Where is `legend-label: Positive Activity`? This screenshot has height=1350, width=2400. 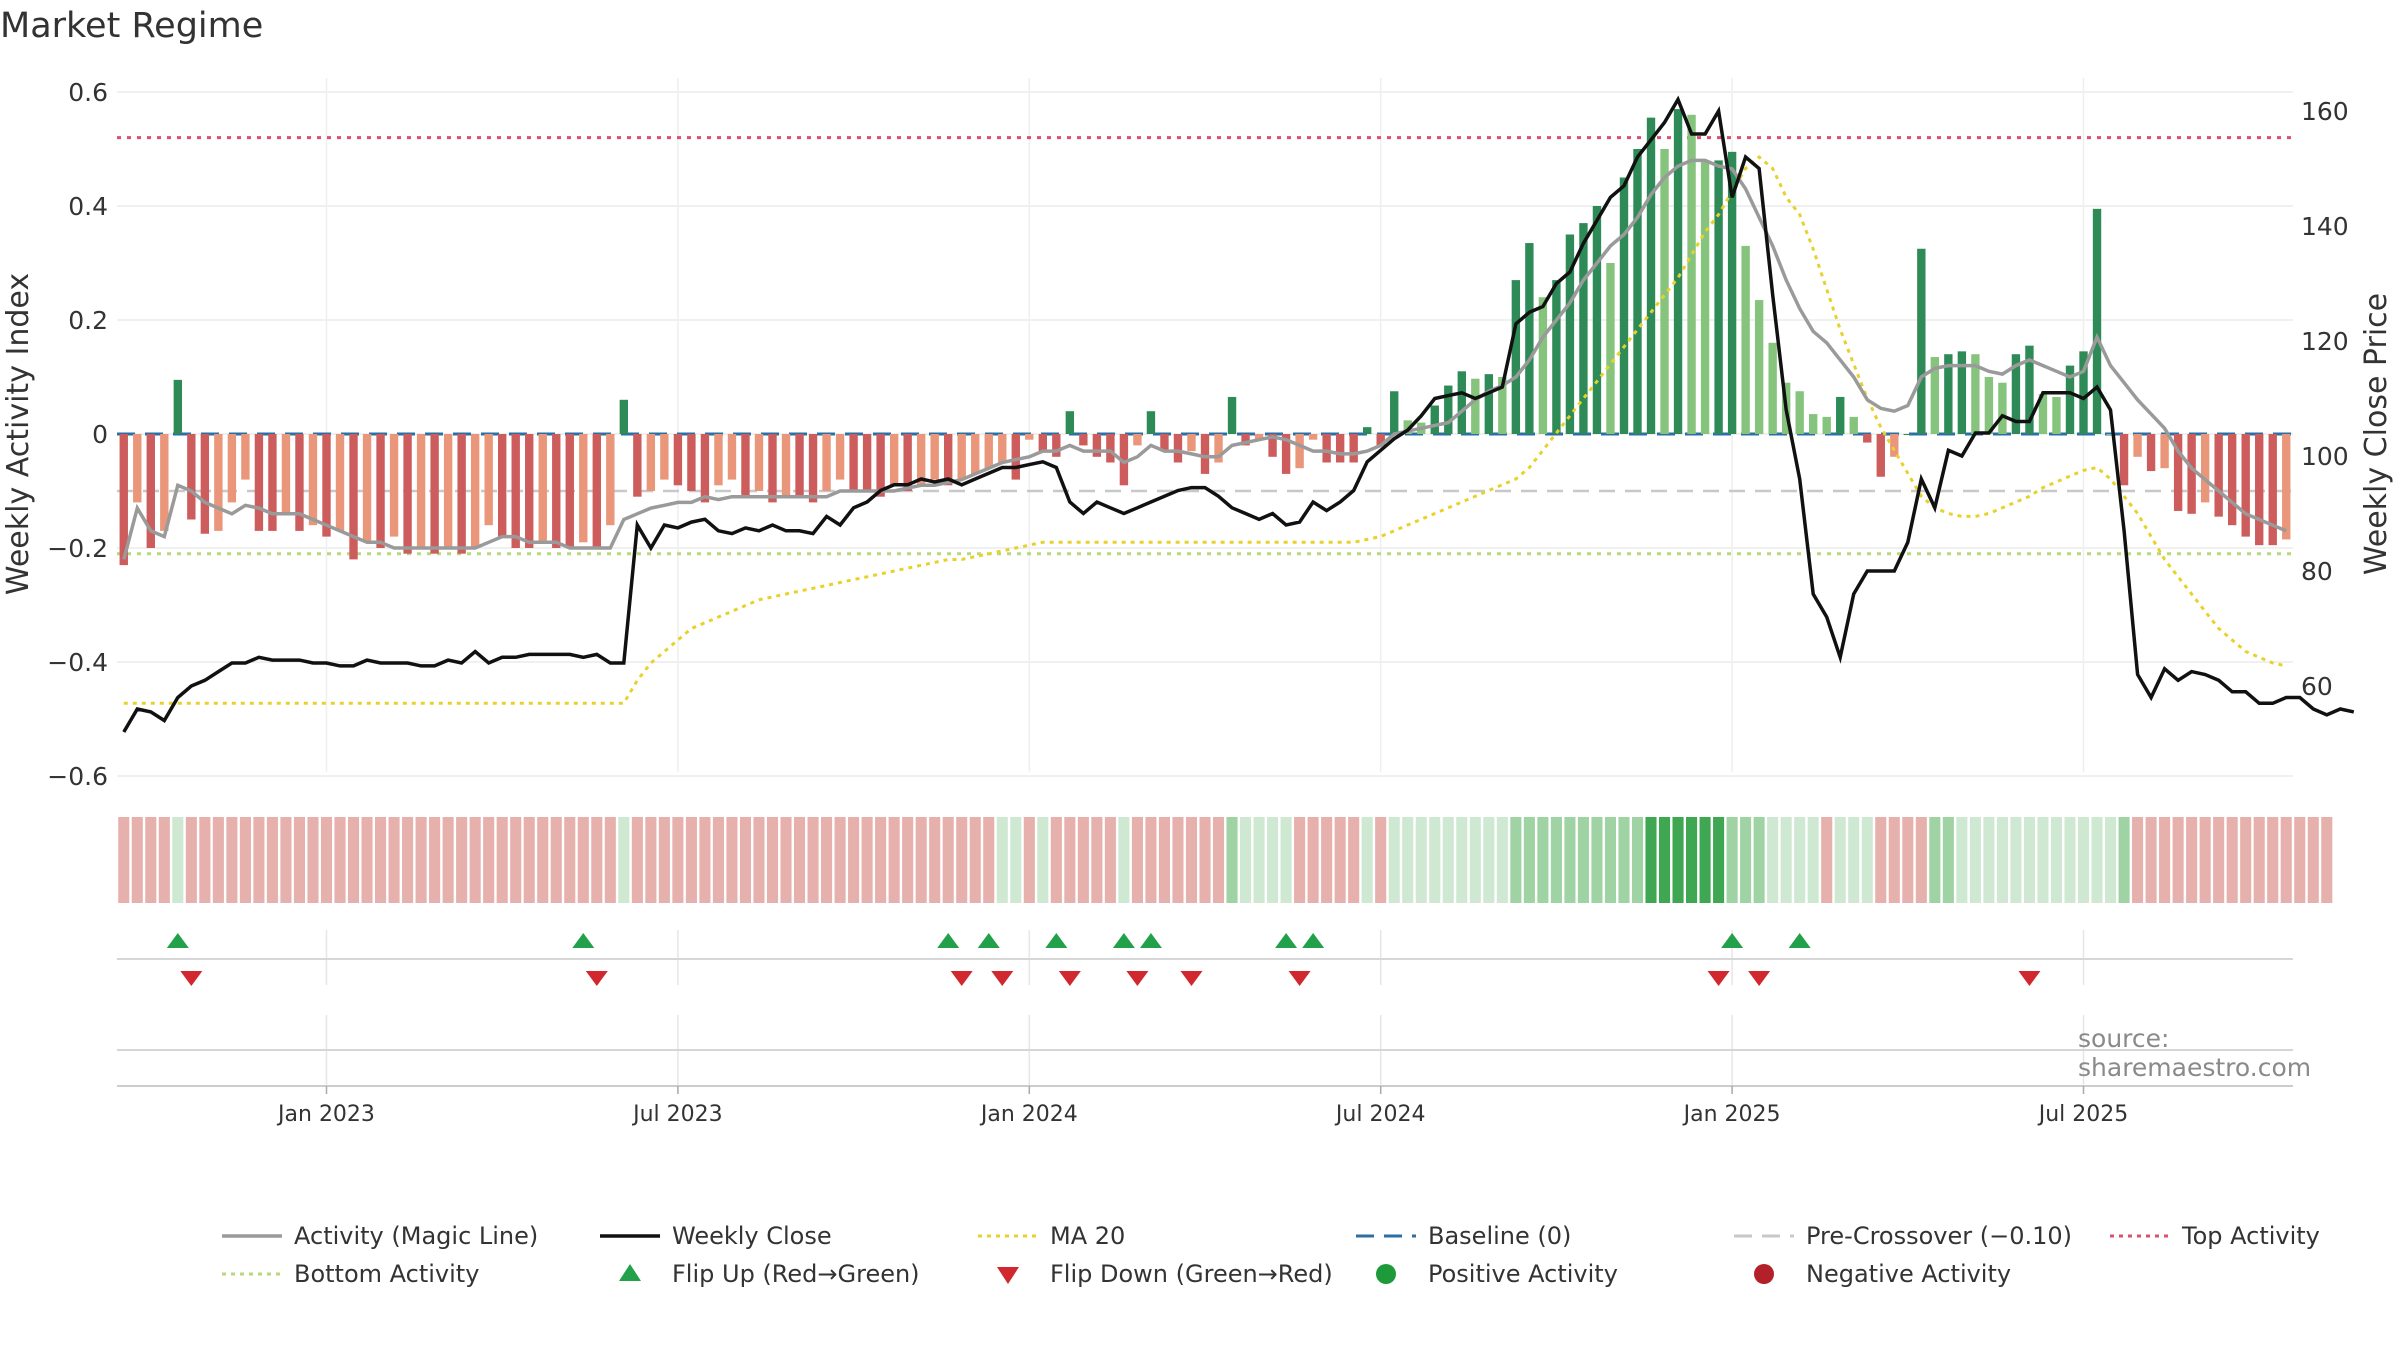 legend-label: Positive Activity is located at coordinates (1523, 1274).